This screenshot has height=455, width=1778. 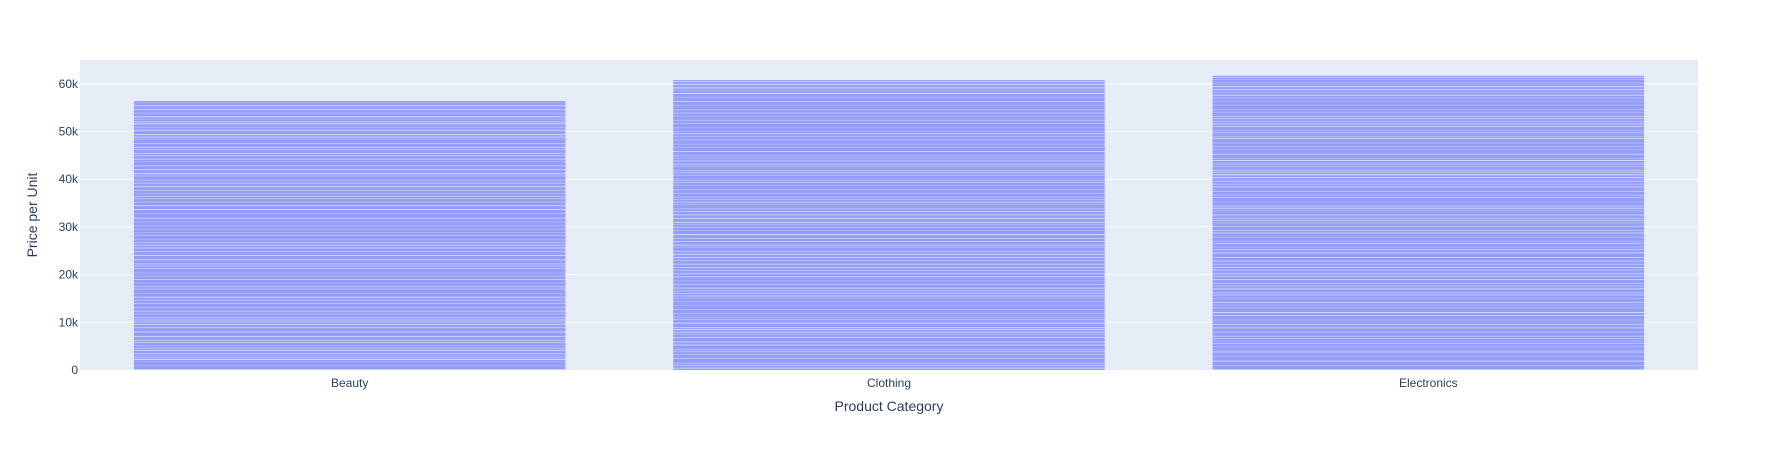 What do you see at coordinates (889, 383) in the screenshot?
I see `x-tick-label: Clothing` at bounding box center [889, 383].